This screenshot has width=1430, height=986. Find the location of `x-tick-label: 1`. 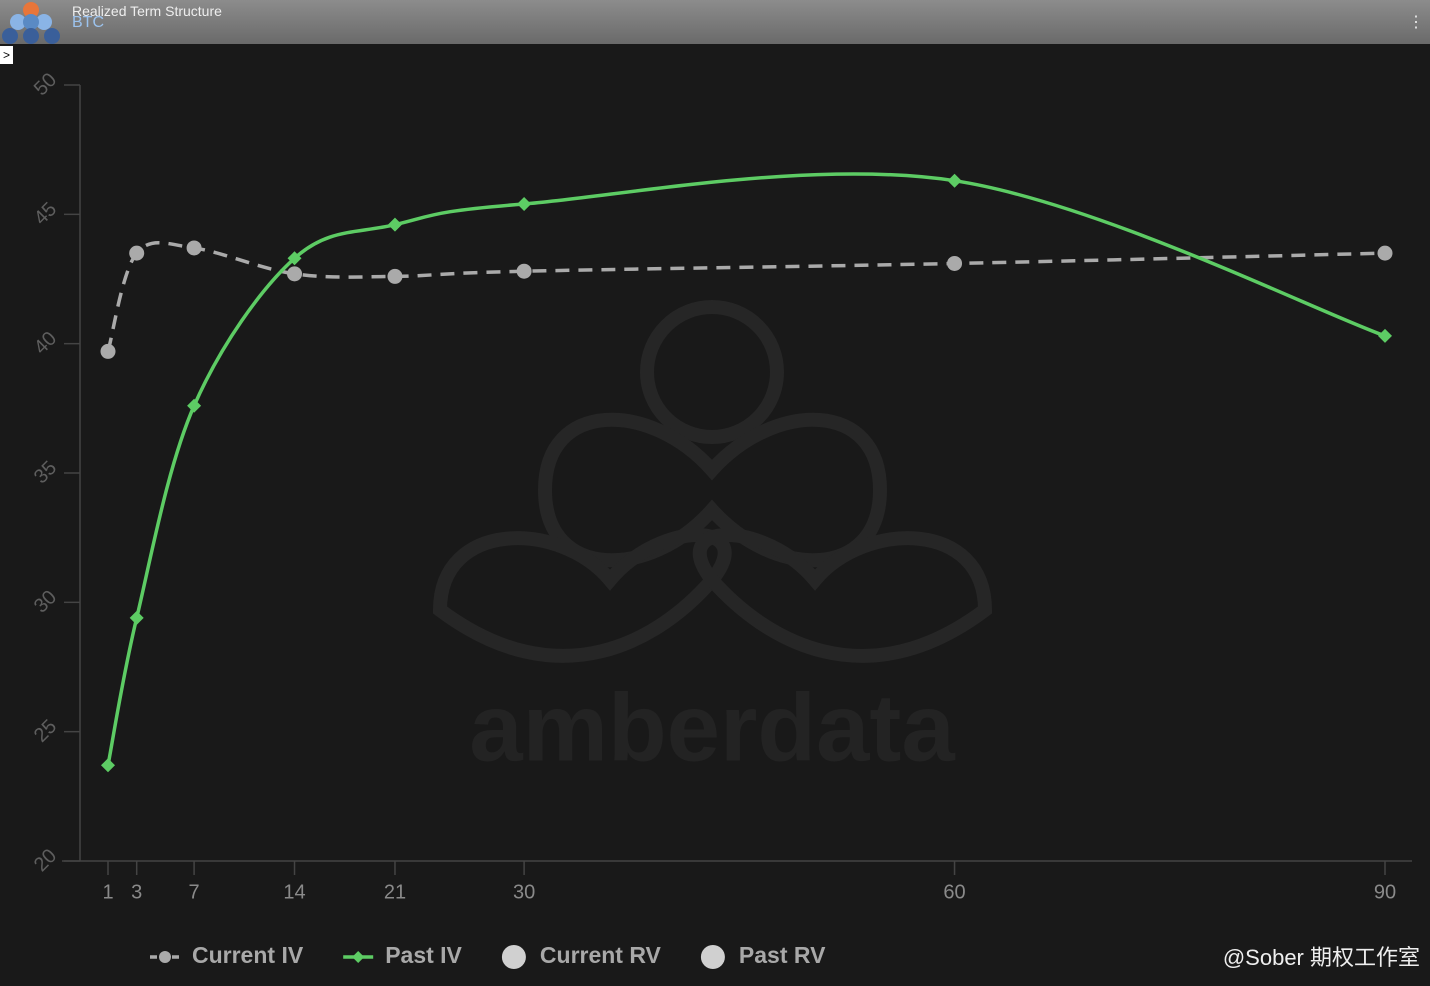

x-tick-label: 1 is located at coordinates (107, 892).